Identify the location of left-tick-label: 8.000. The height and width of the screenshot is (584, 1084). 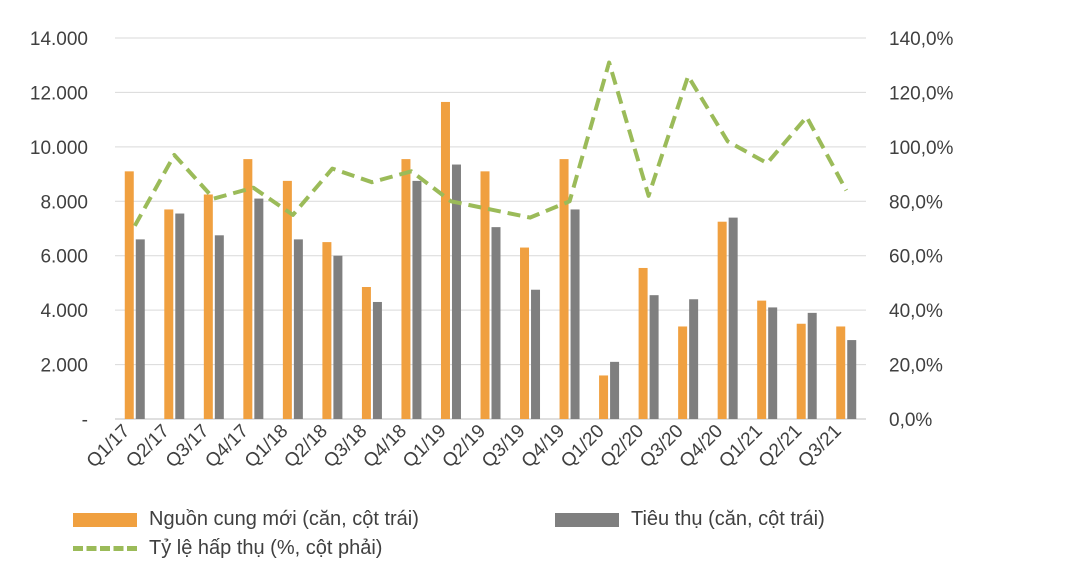
(64, 202).